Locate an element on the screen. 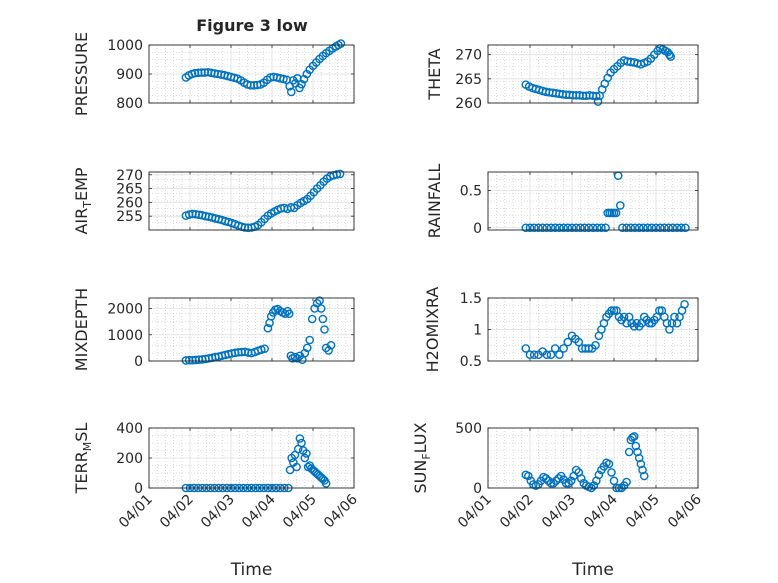 The height and width of the screenshot is (583, 778). axes-pressure: 800 900 1000 PRESSURE is located at coordinates (213, 74).